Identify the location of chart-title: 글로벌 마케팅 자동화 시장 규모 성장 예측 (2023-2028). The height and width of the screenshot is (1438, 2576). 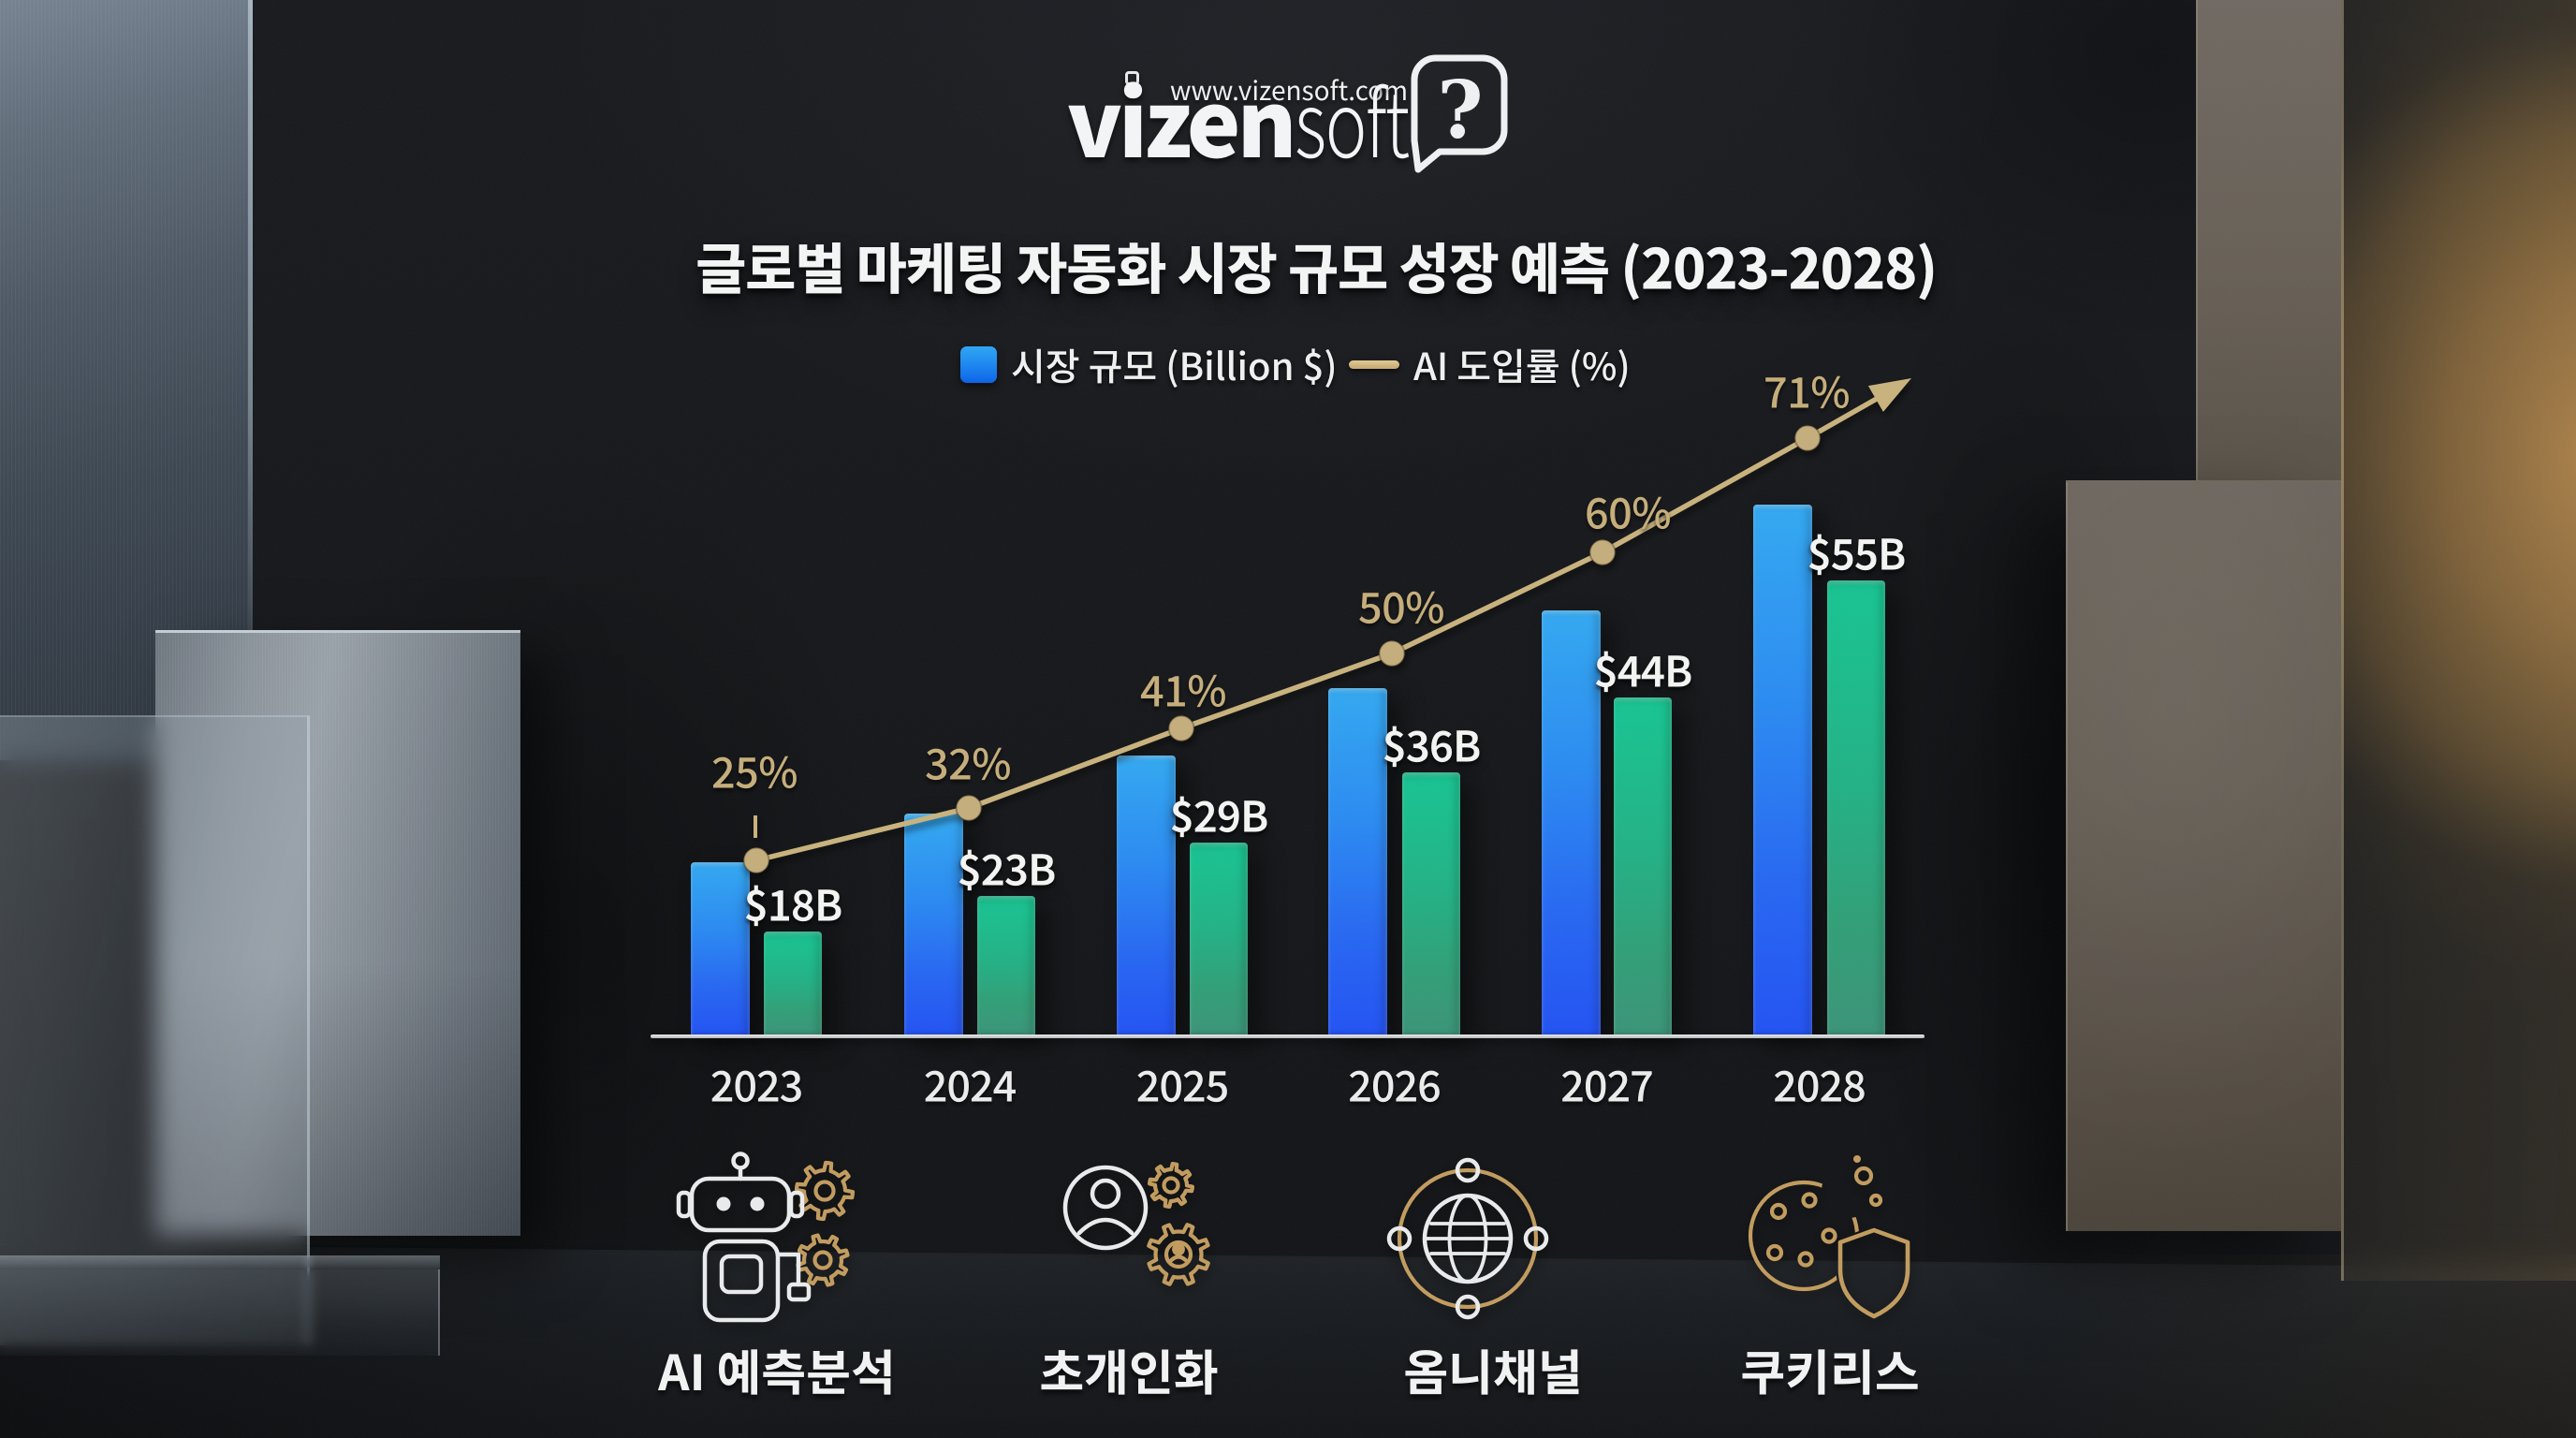
(1316, 265).